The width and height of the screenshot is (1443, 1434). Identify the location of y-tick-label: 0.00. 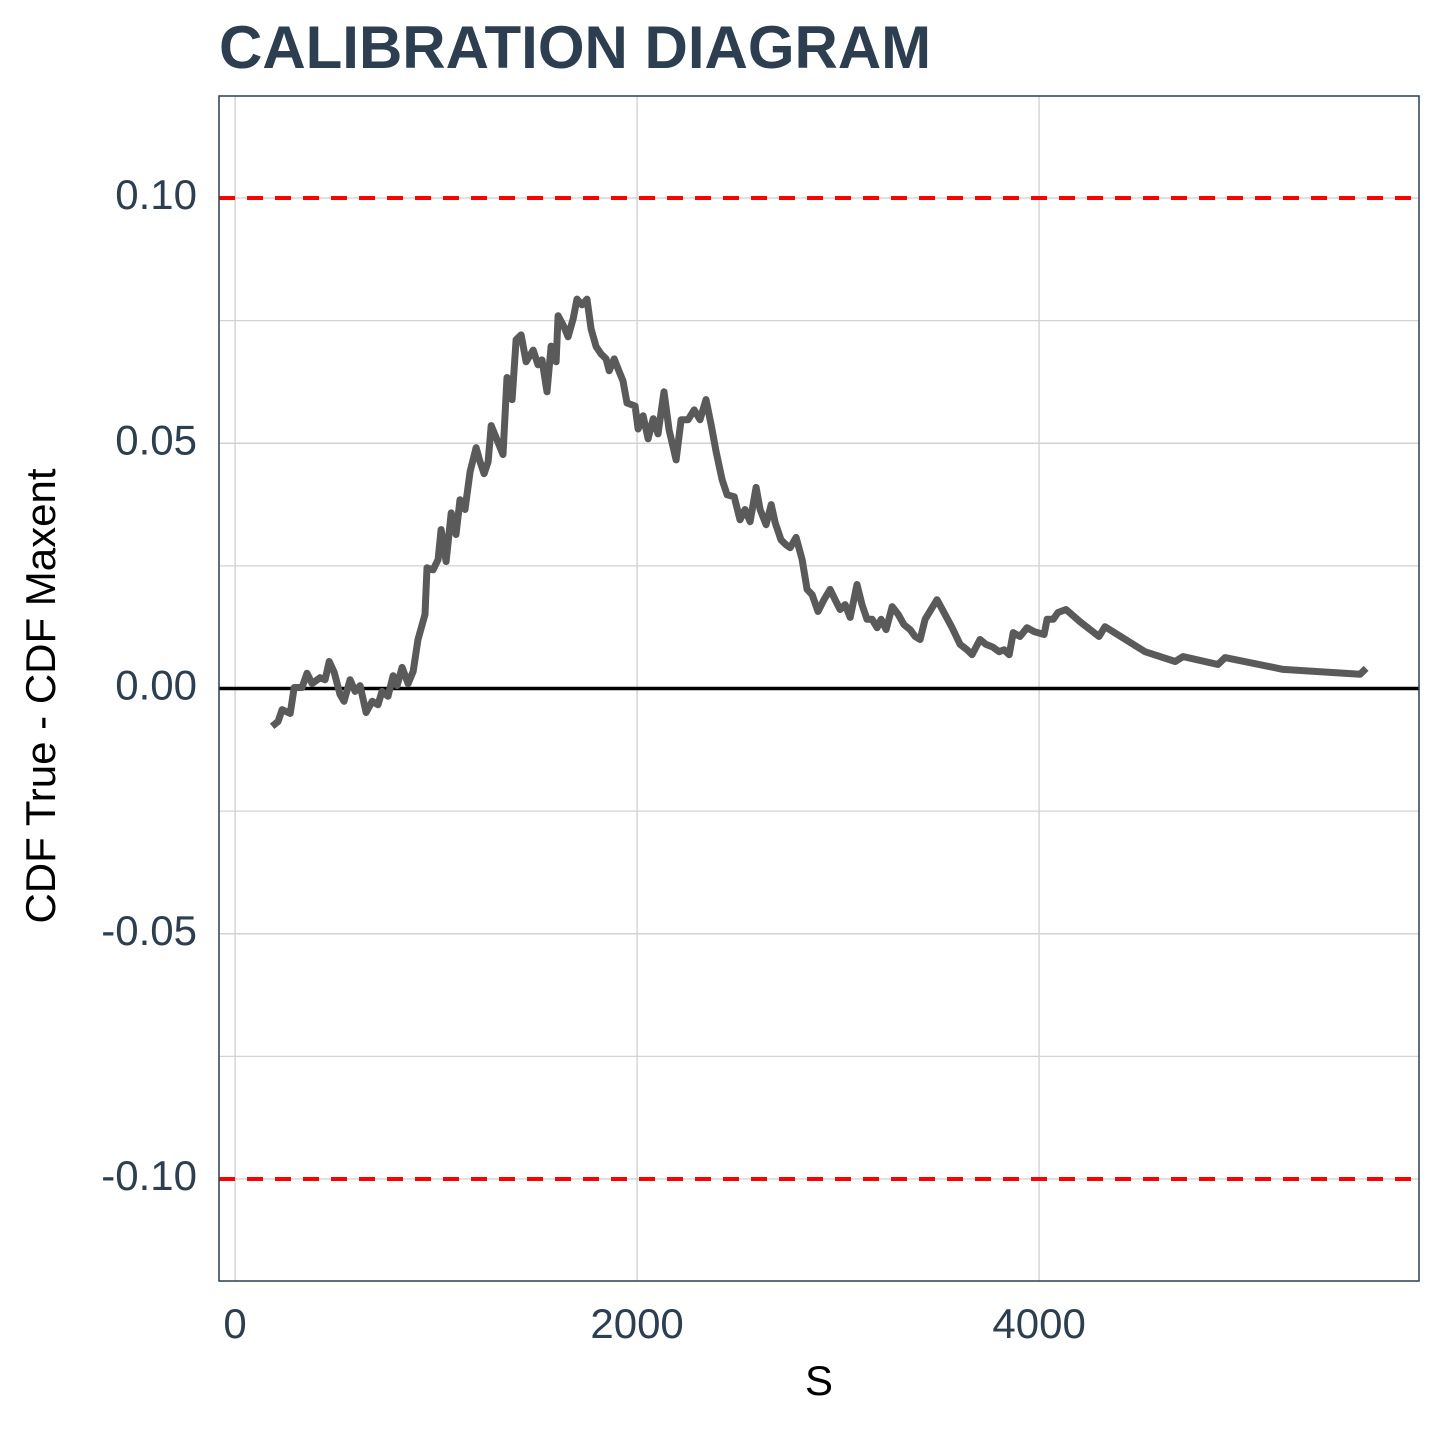
(156, 685).